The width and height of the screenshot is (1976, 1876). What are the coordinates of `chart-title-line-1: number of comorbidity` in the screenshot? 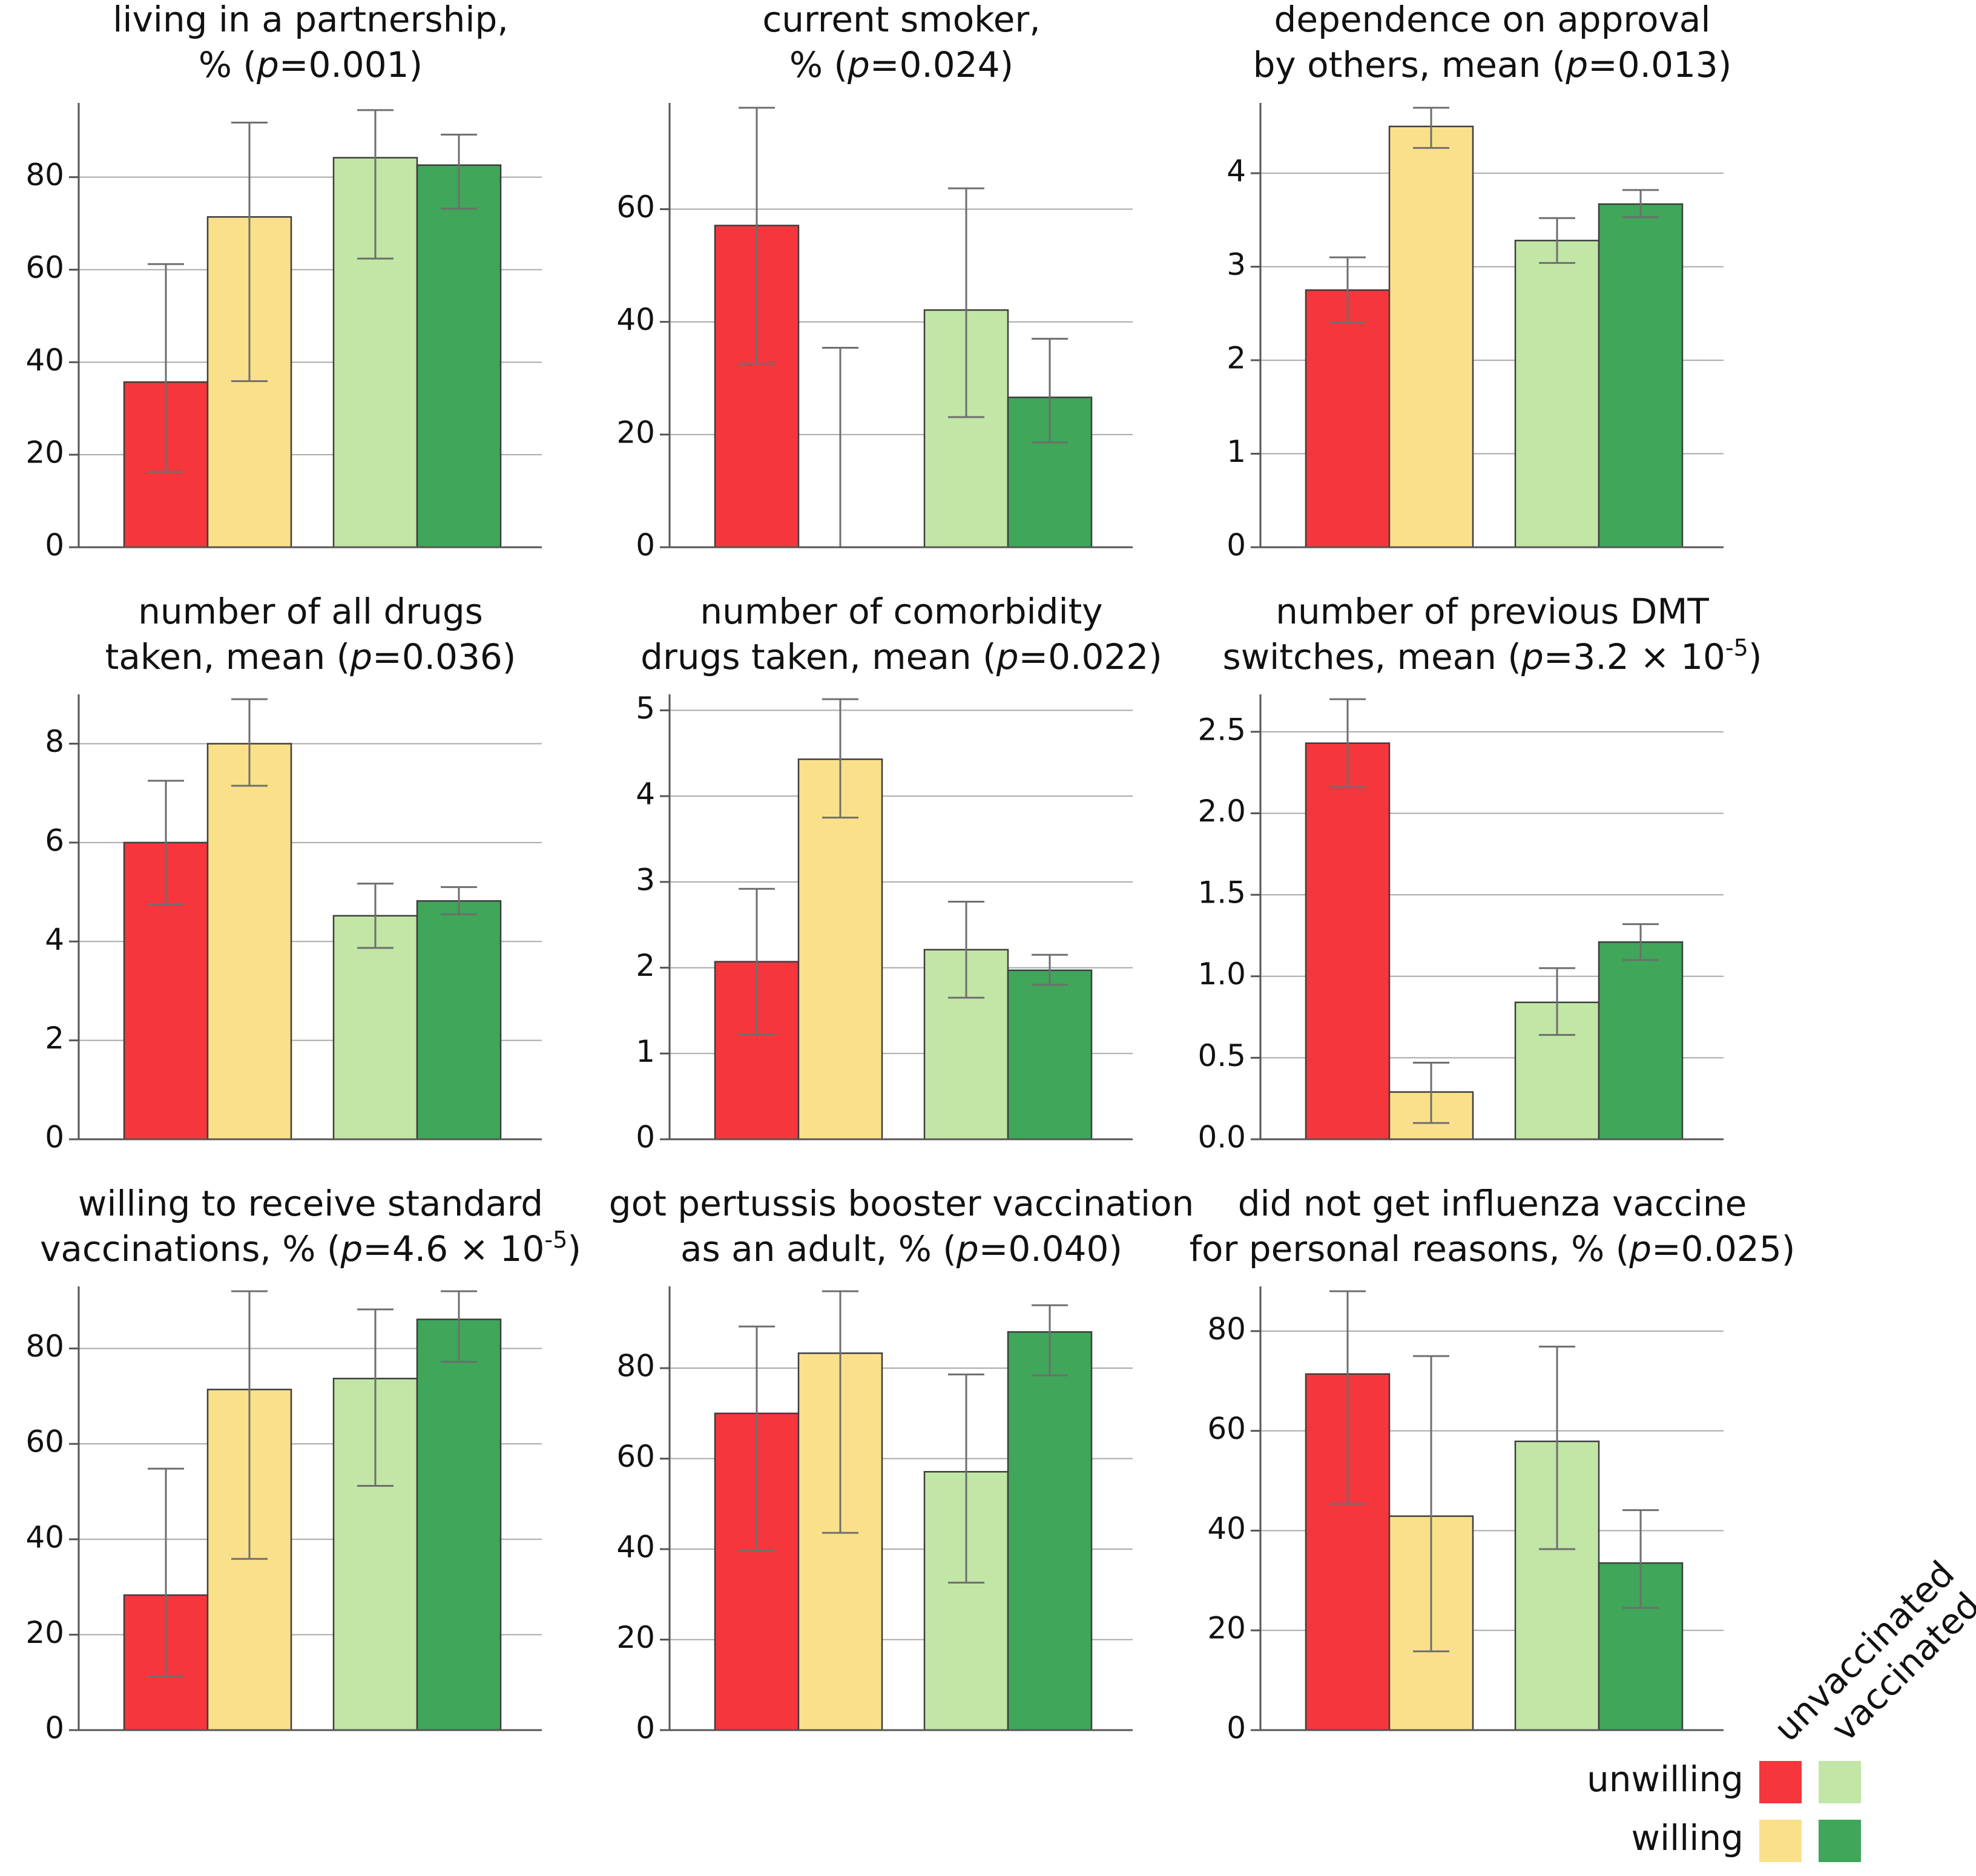 It's located at (901, 611).